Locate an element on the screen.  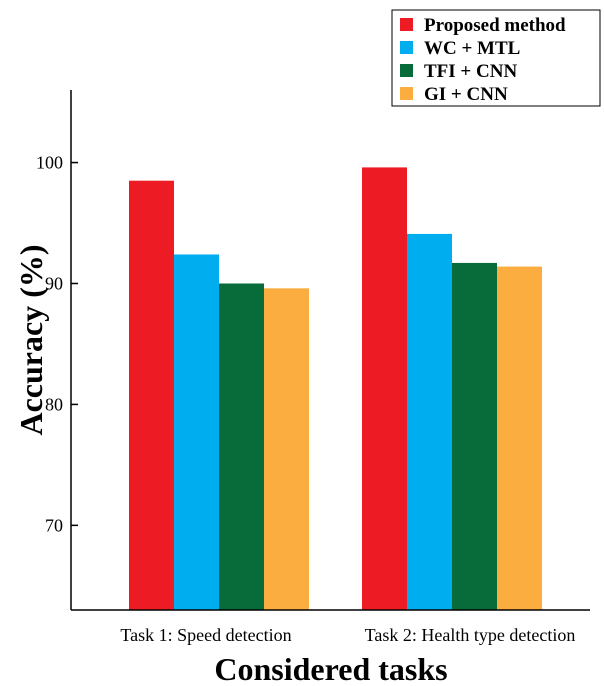
legend-label: TFI + CNN is located at coordinates (470, 71).